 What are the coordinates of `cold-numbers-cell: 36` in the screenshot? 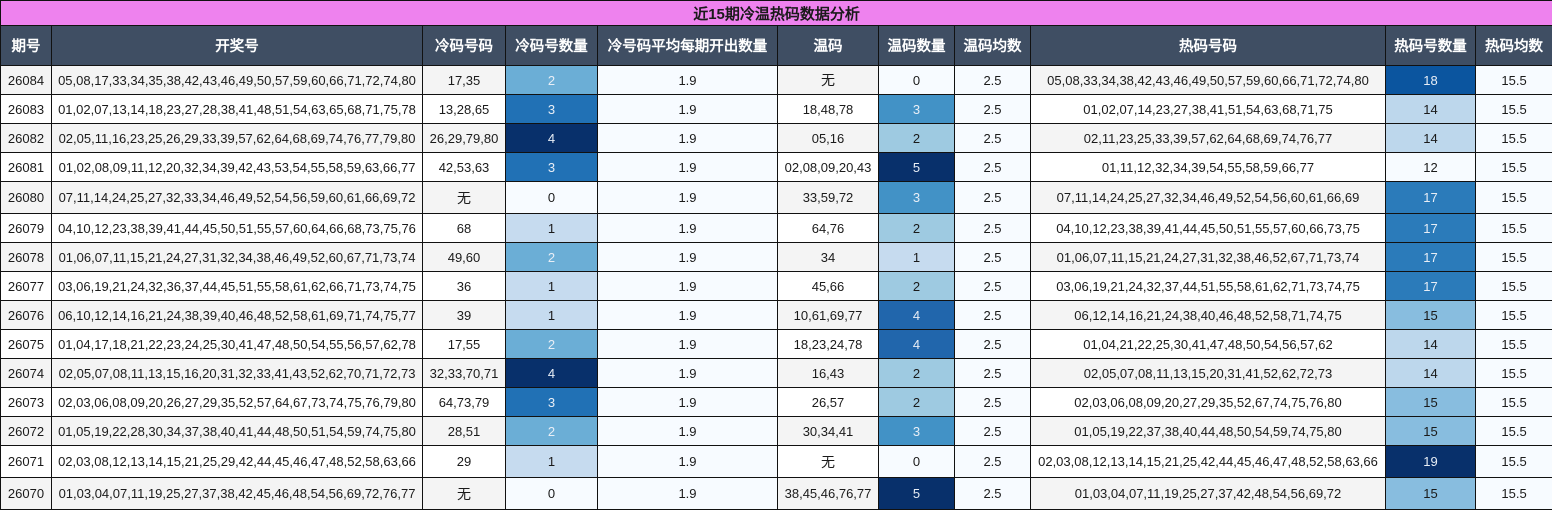 It's located at (464, 286).